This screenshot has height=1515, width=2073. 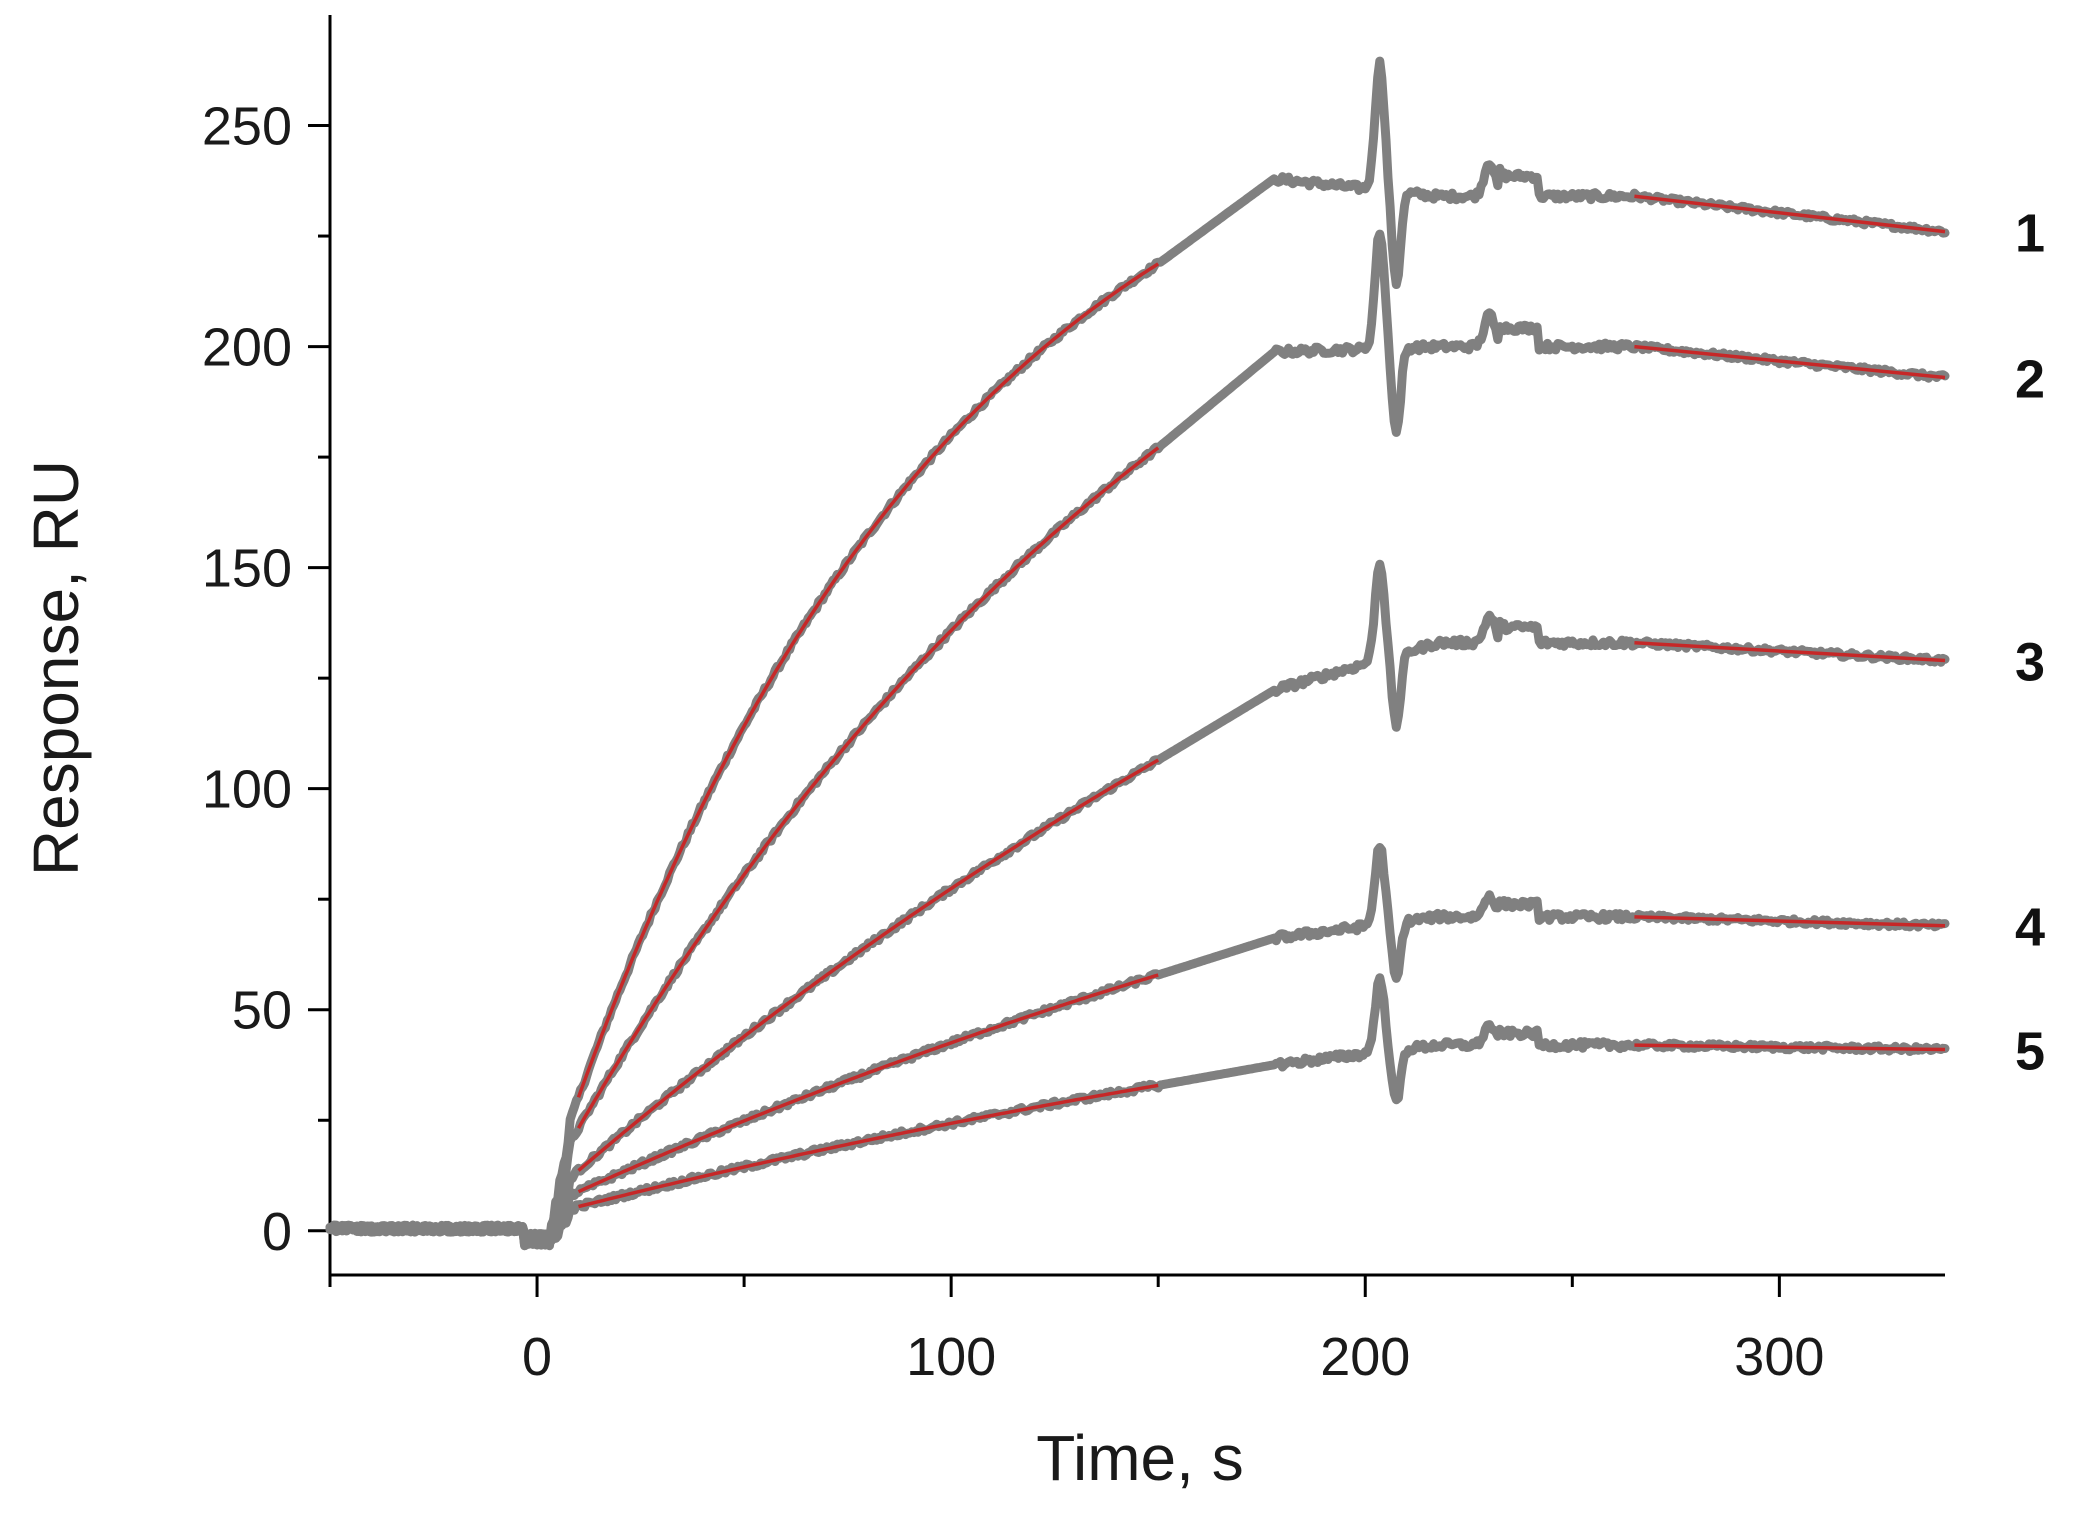 I want to click on y-tick-label: 150, so click(x=247, y=569).